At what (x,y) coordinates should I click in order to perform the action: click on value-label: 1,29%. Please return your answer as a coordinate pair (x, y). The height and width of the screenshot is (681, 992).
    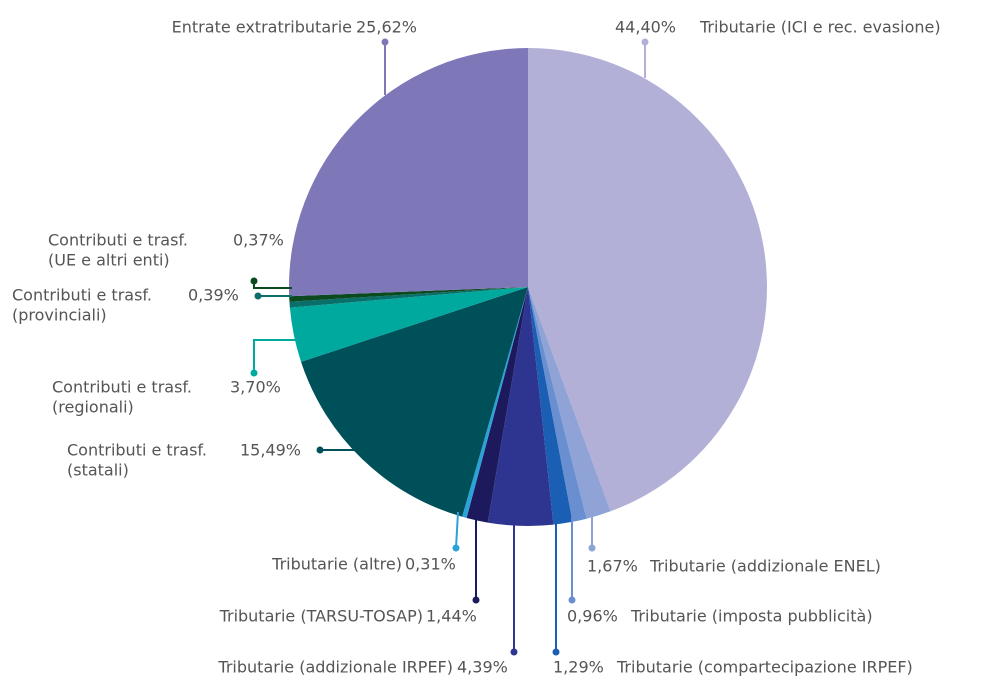
    Looking at the image, I should click on (578, 667).